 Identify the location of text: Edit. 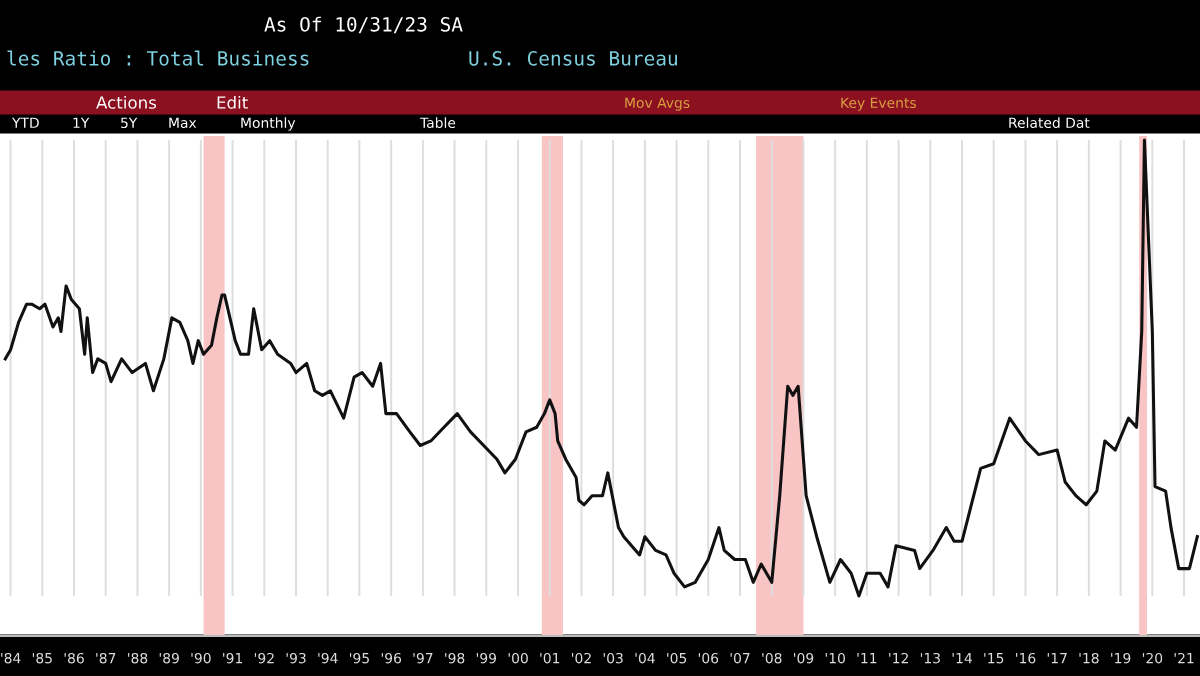
(232, 102).